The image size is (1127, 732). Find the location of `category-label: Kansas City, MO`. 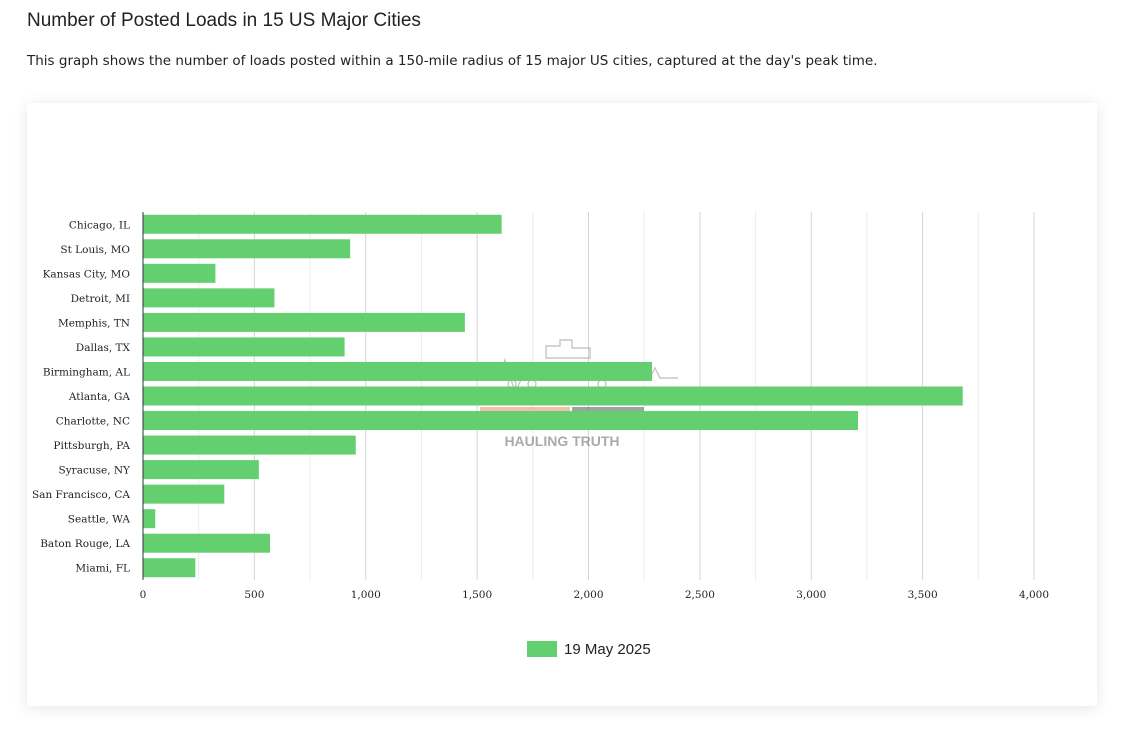

category-label: Kansas City, MO is located at coordinates (87, 274).